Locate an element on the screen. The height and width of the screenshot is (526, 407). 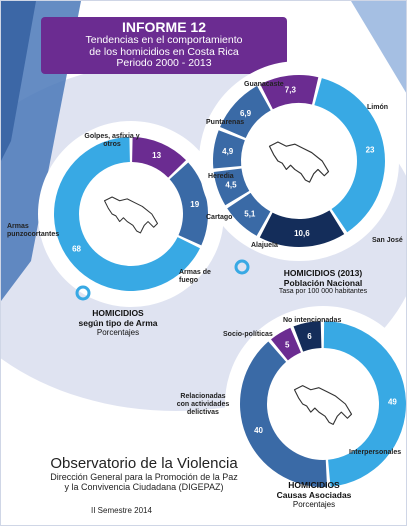
chart2-label-guanacaste: Guanacaste is located at coordinates (264, 84).